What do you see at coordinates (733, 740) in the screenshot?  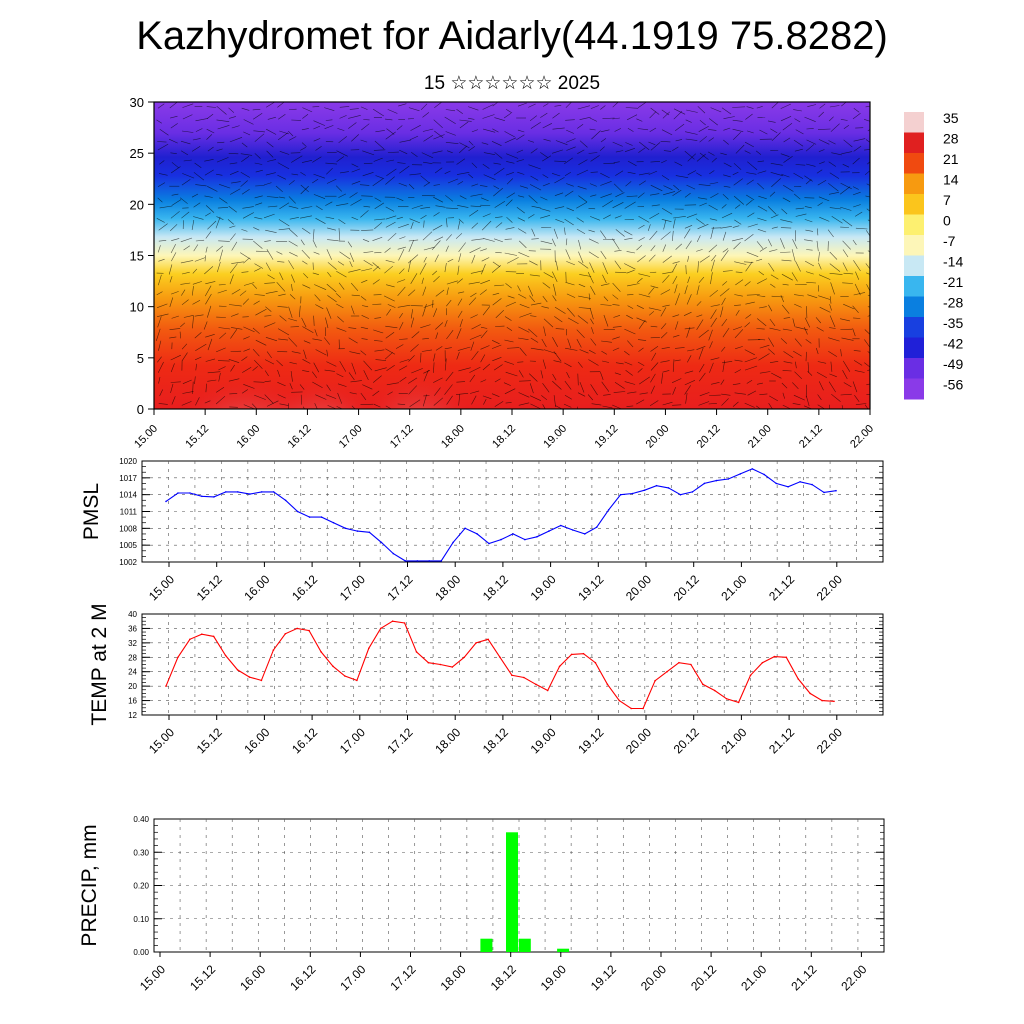 I see `x-tick-label: 21.00` at bounding box center [733, 740].